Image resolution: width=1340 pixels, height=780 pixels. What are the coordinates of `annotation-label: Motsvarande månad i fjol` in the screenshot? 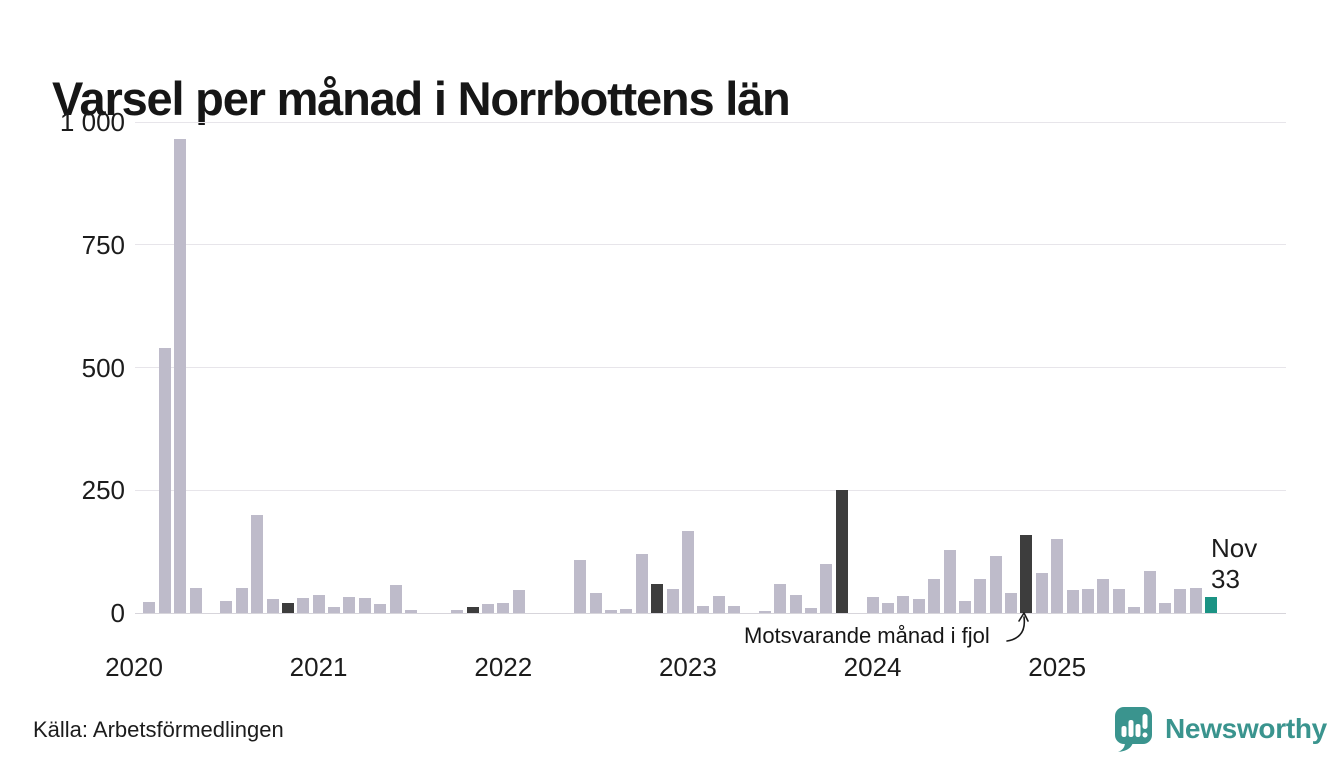 It's located at (867, 635).